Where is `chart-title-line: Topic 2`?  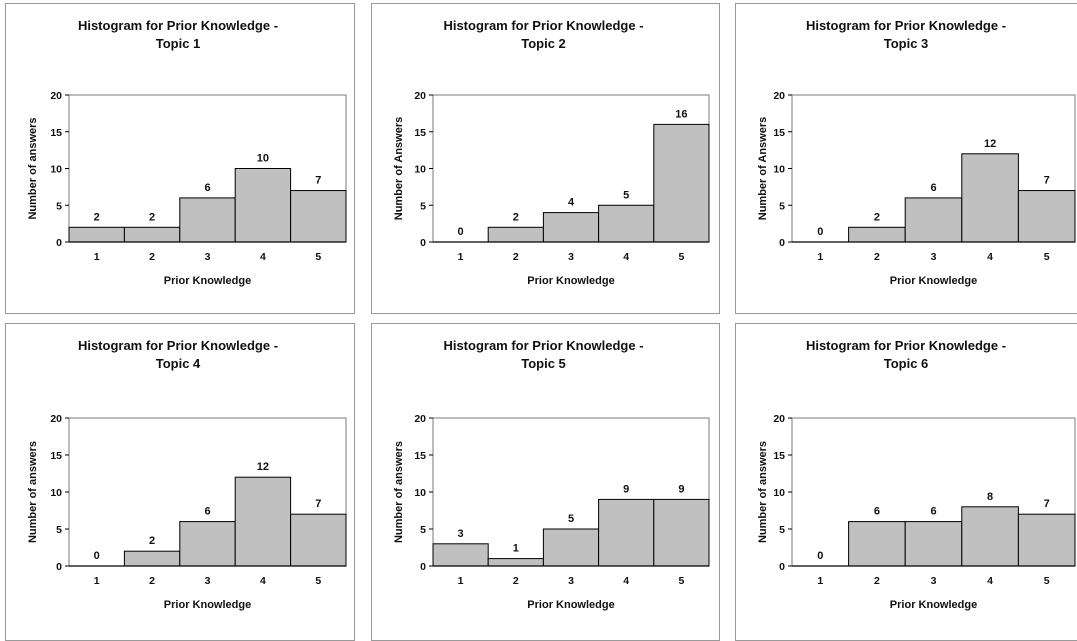
chart-title-line: Topic 2 is located at coordinates (543, 43).